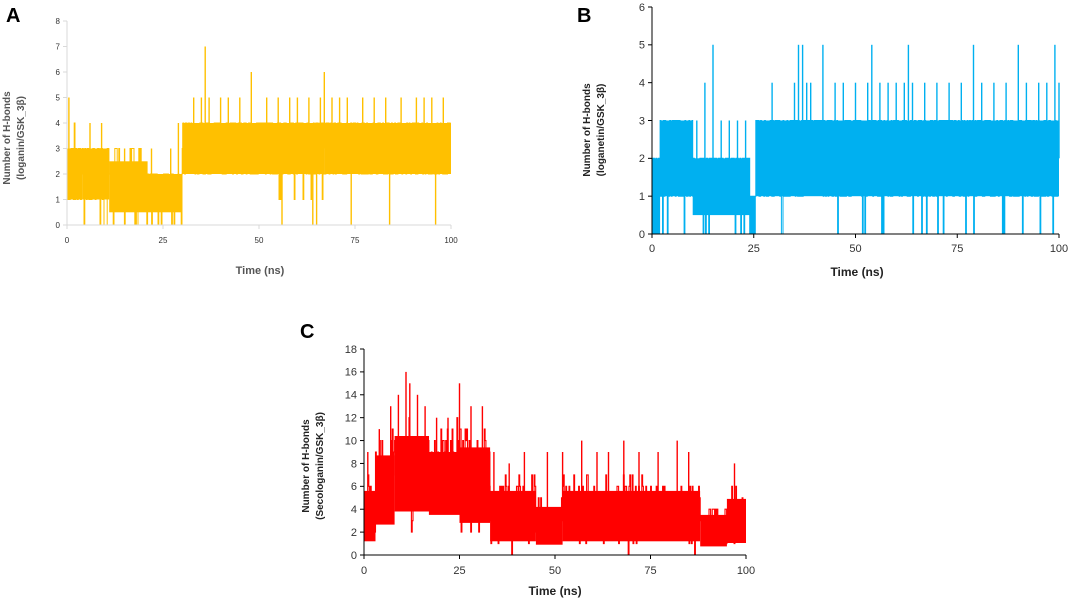 This screenshot has height=602, width=1072. Describe the element at coordinates (261, 234) in the screenshot. I see `panel-a-x-axis: 0 25 50 75 100` at that location.